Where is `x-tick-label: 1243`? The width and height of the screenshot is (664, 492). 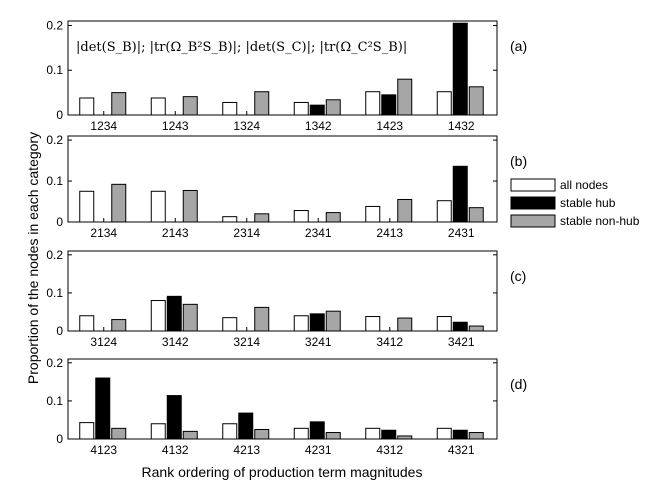 x-tick-label: 1243 is located at coordinates (175, 126).